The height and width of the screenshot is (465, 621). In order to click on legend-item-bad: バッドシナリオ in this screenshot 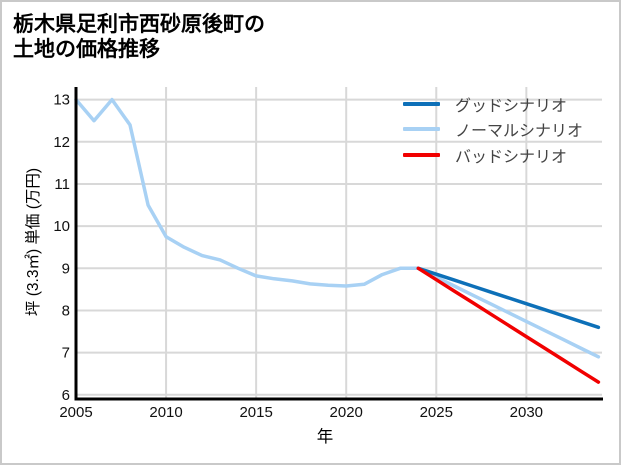, I will do `click(493, 155)`.